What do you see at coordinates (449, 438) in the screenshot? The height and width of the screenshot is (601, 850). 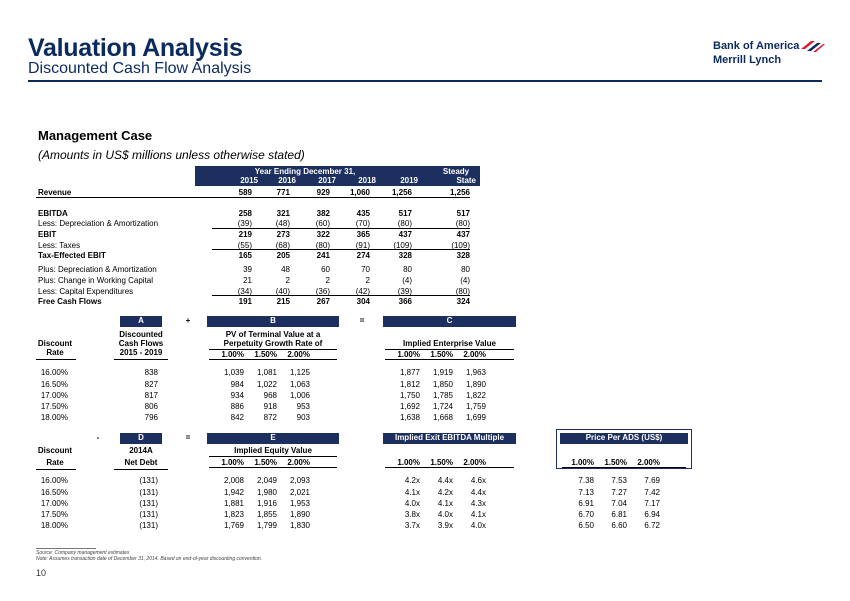 I see `exit-multiple-box` at bounding box center [449, 438].